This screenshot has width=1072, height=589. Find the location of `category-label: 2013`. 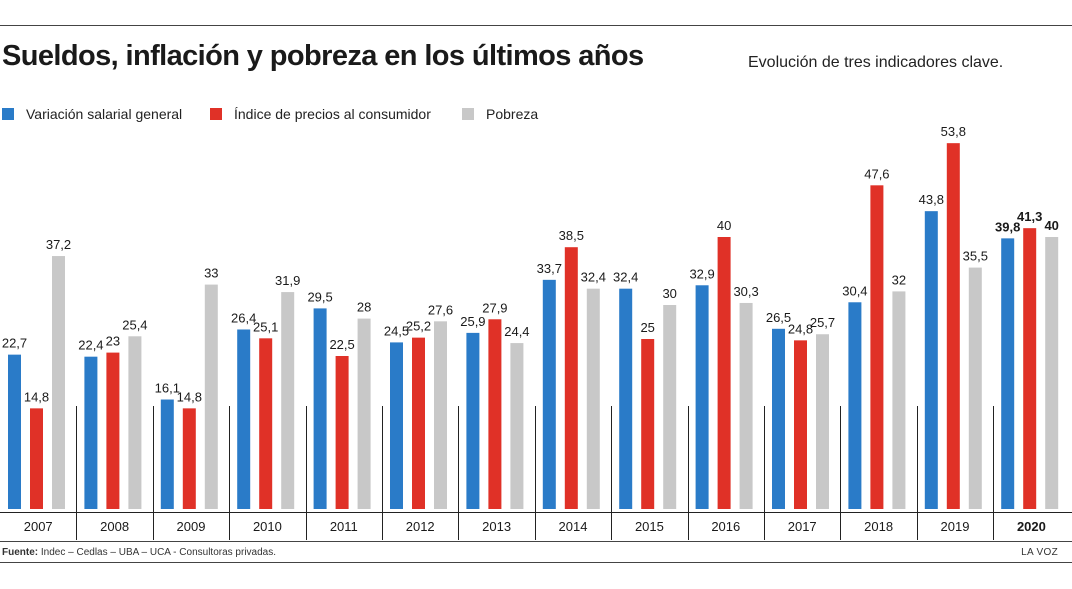

category-label: 2013 is located at coordinates (496, 526).